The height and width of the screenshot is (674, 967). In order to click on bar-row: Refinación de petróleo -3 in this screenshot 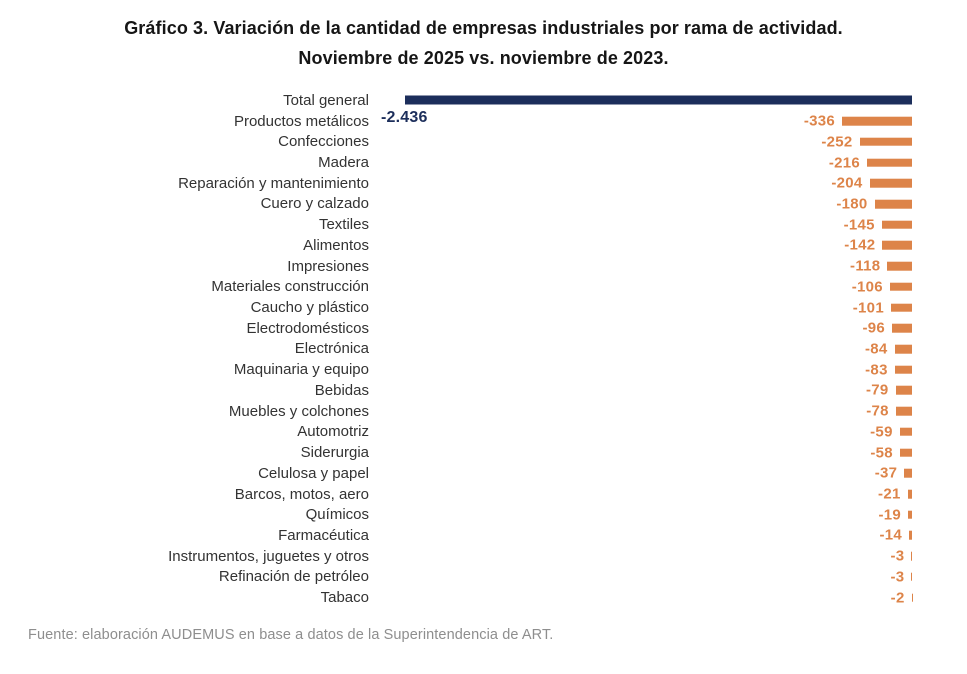, I will do `click(483, 577)`.